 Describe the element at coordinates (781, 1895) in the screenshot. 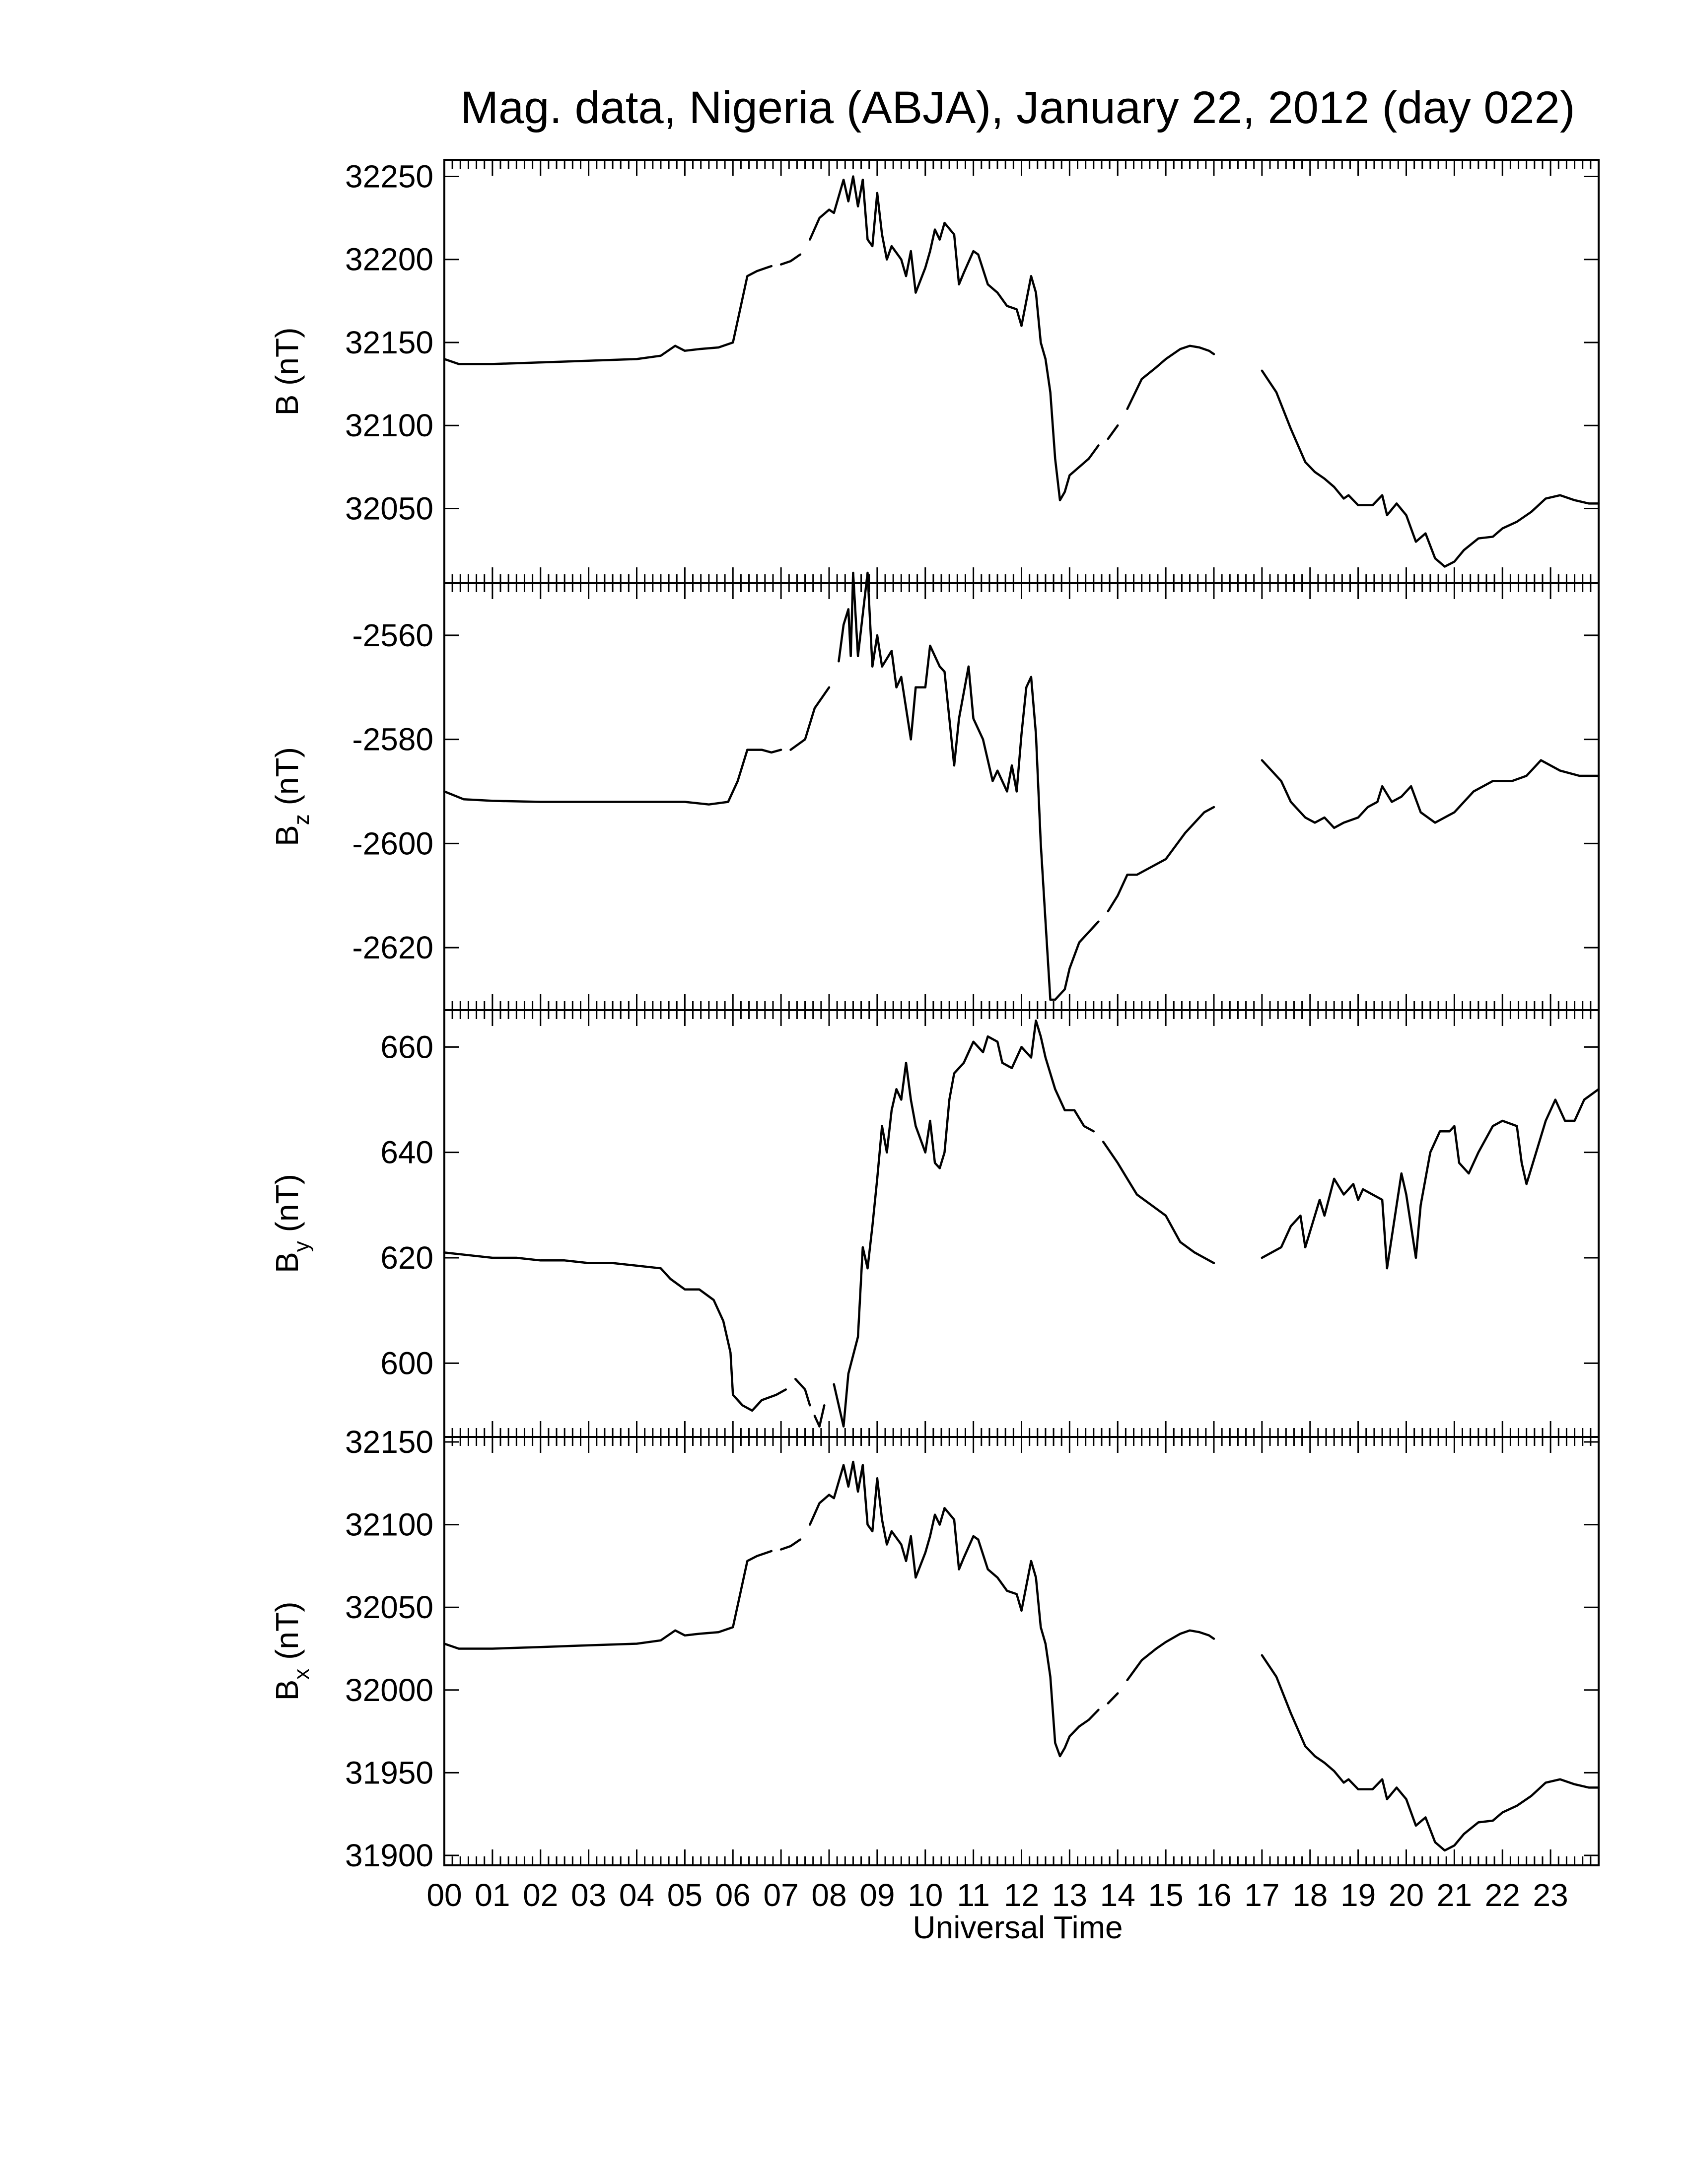

I see `x-tick-label: 07` at that location.